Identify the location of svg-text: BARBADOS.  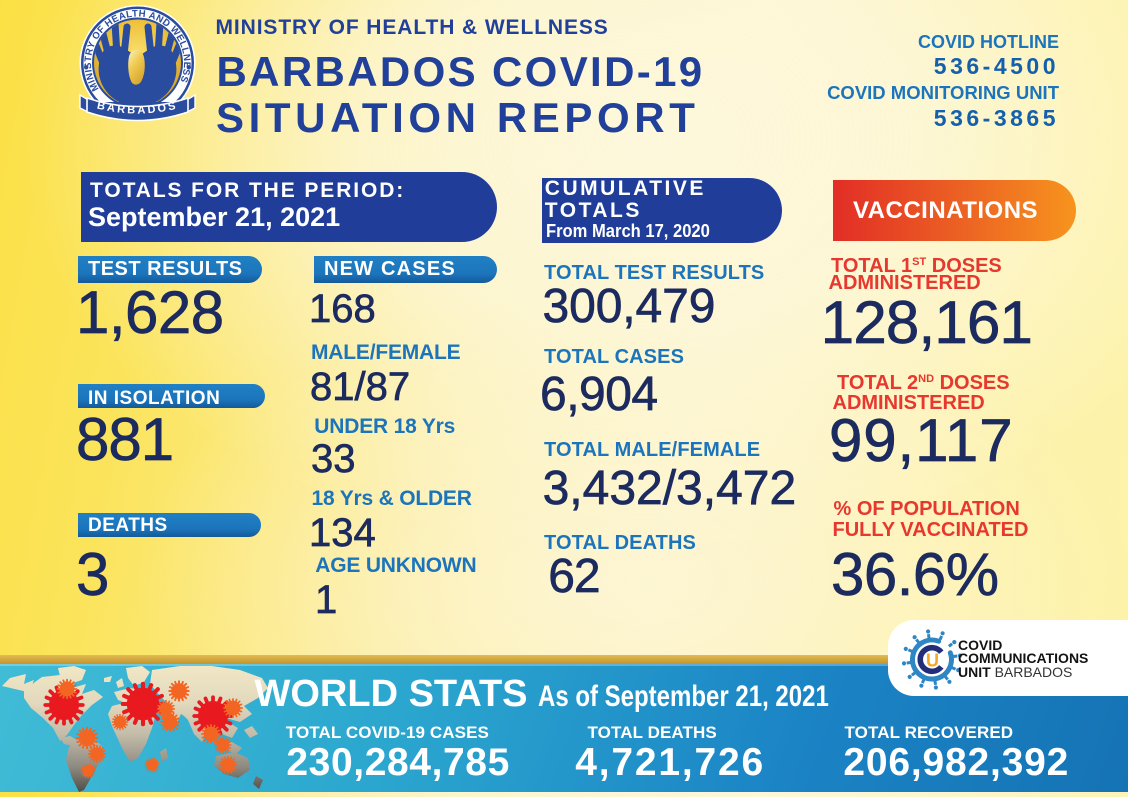
(137, 108).